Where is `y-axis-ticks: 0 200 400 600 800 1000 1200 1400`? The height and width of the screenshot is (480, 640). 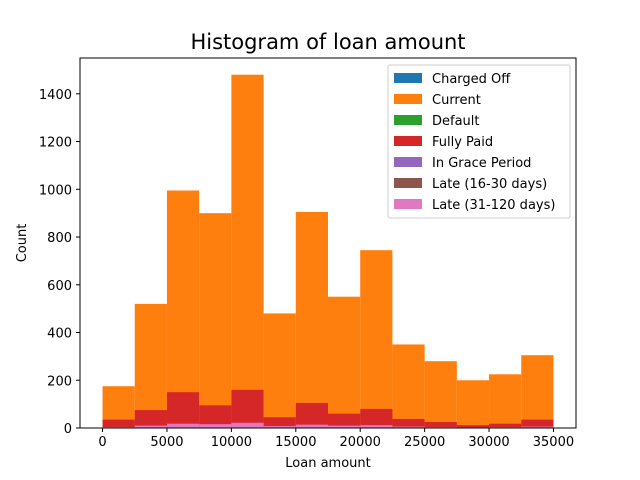
y-axis-ticks: 0 200 400 600 800 1000 1200 1400 is located at coordinates (59, 262).